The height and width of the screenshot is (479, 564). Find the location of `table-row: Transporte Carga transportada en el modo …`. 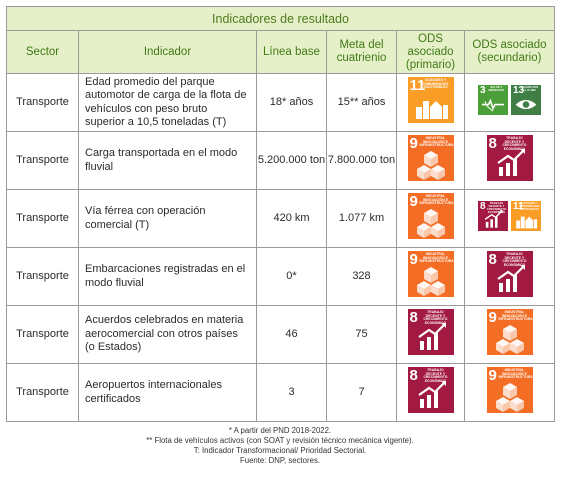

table-row: Transporte Carga transportada en el modo … is located at coordinates (280, 160).